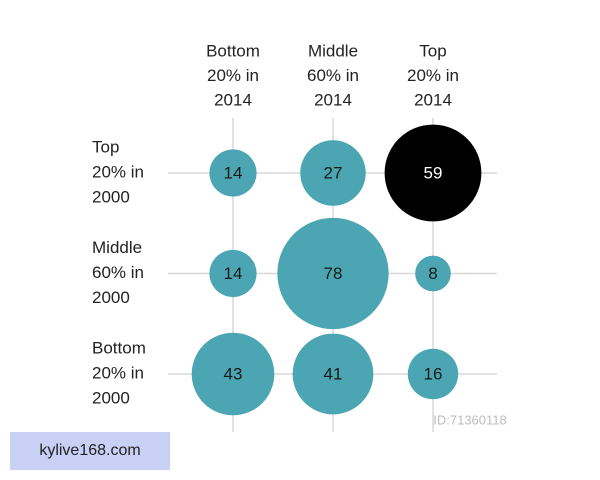 This screenshot has height=480, width=600. What do you see at coordinates (333, 75) in the screenshot?
I see `column-label: 60% in` at bounding box center [333, 75].